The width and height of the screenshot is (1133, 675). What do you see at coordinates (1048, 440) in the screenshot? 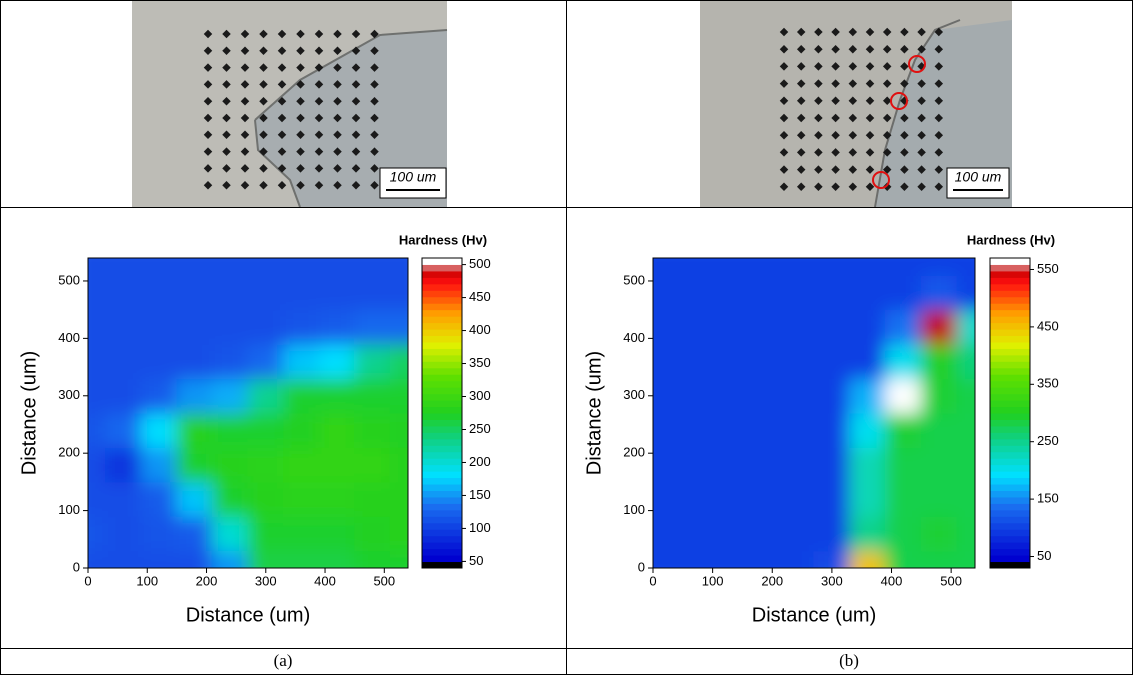
I see `colorbar-tick-label: 250` at bounding box center [1048, 440].